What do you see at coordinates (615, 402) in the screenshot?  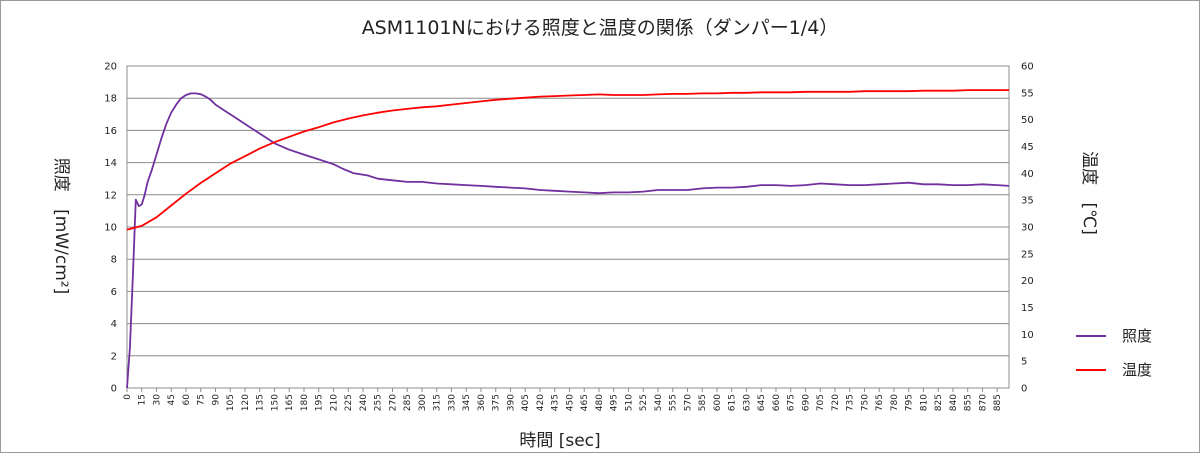 I see `x-tick-label: 495` at bounding box center [615, 402].